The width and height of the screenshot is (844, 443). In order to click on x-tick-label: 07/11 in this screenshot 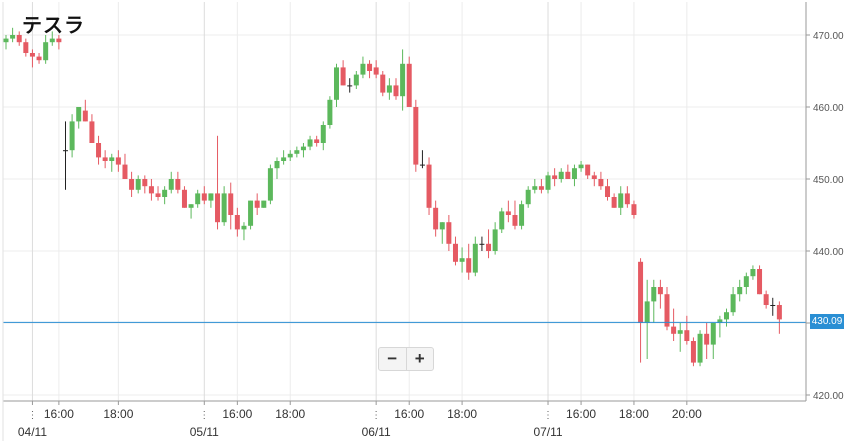, I will do `click(547, 432)`.